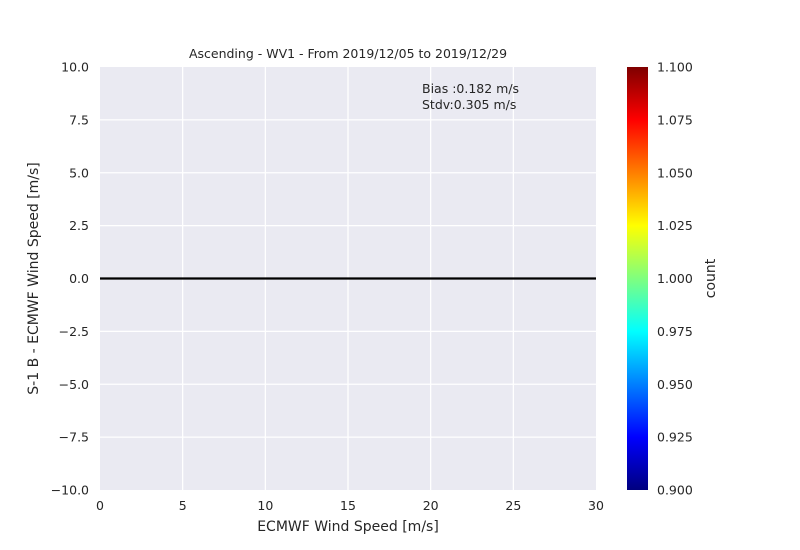 The width and height of the screenshot is (800, 550). What do you see at coordinates (100, 505) in the screenshot?
I see `x-tick-label: 0` at bounding box center [100, 505].